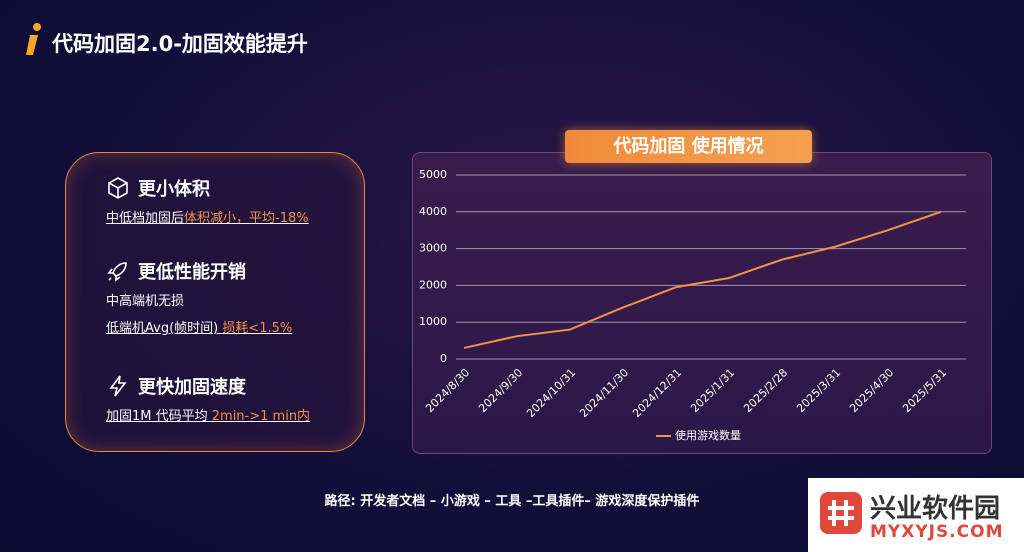  I want to click on rocket-icon, so click(117, 272).